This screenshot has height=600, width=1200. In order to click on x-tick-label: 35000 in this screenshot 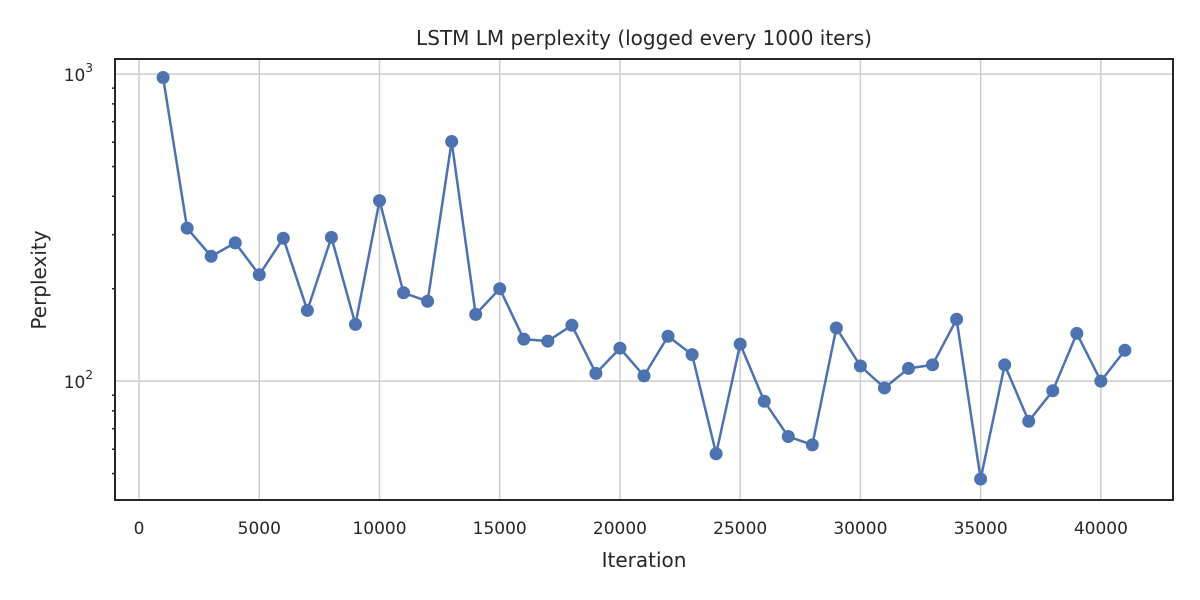, I will do `click(981, 529)`.